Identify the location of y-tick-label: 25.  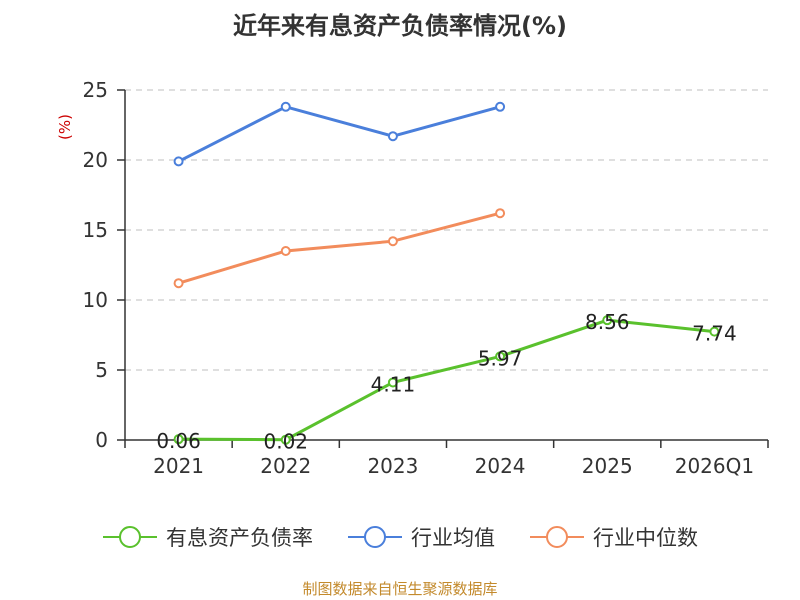
(95, 90).